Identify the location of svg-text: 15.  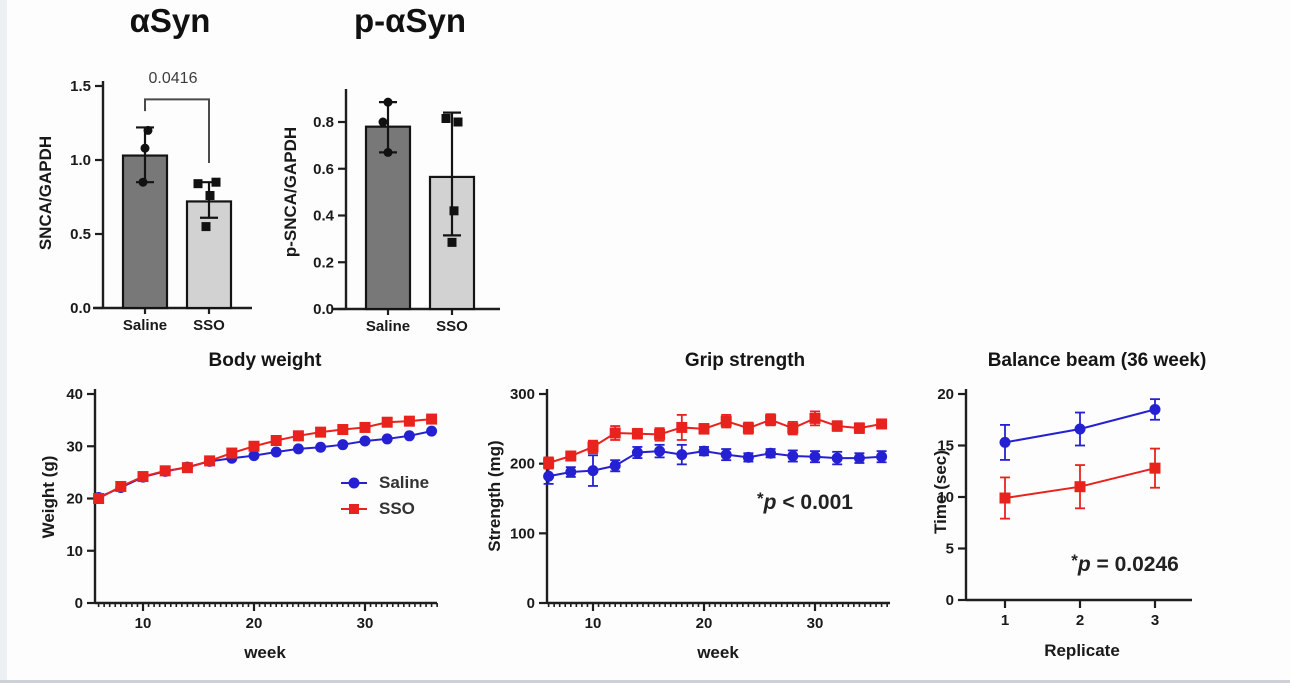
(945, 446).